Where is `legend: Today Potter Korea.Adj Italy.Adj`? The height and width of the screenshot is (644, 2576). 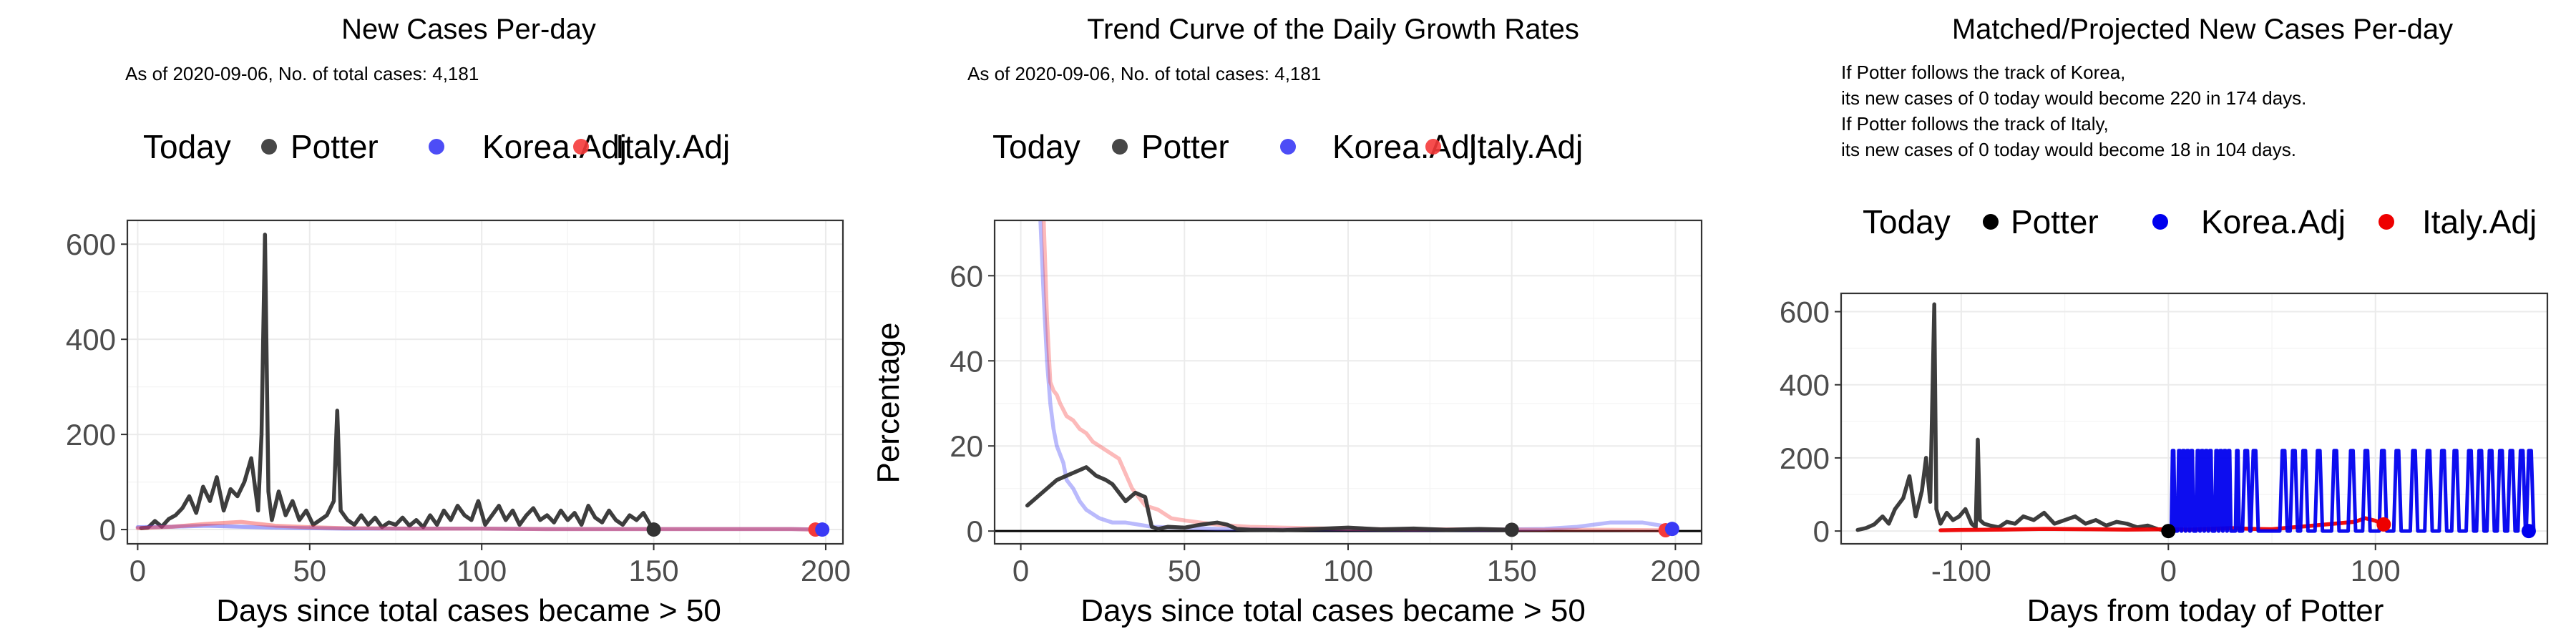
legend: Today Potter Korea.Adj Italy.Adj is located at coordinates (2200, 221).